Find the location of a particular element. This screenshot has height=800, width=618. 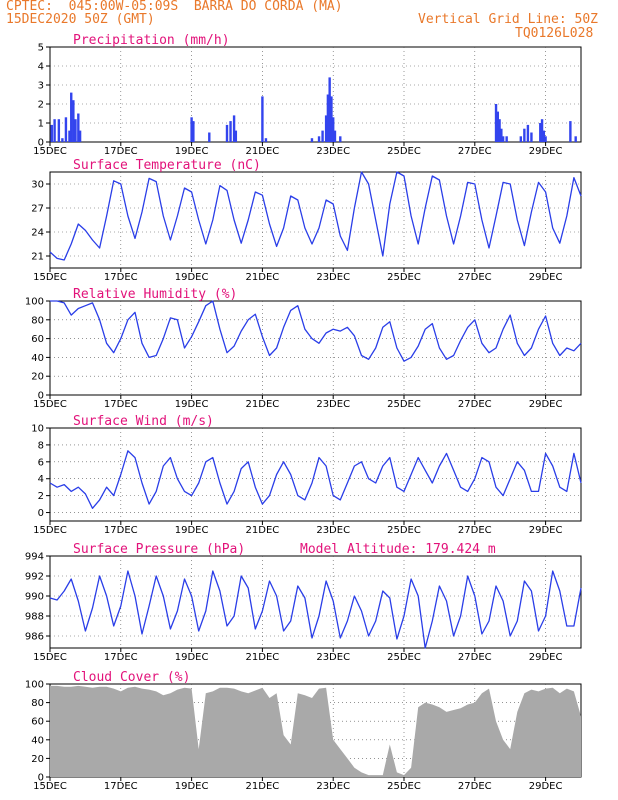

panel-title: Surface Wind (m/s) is located at coordinates (143, 421).